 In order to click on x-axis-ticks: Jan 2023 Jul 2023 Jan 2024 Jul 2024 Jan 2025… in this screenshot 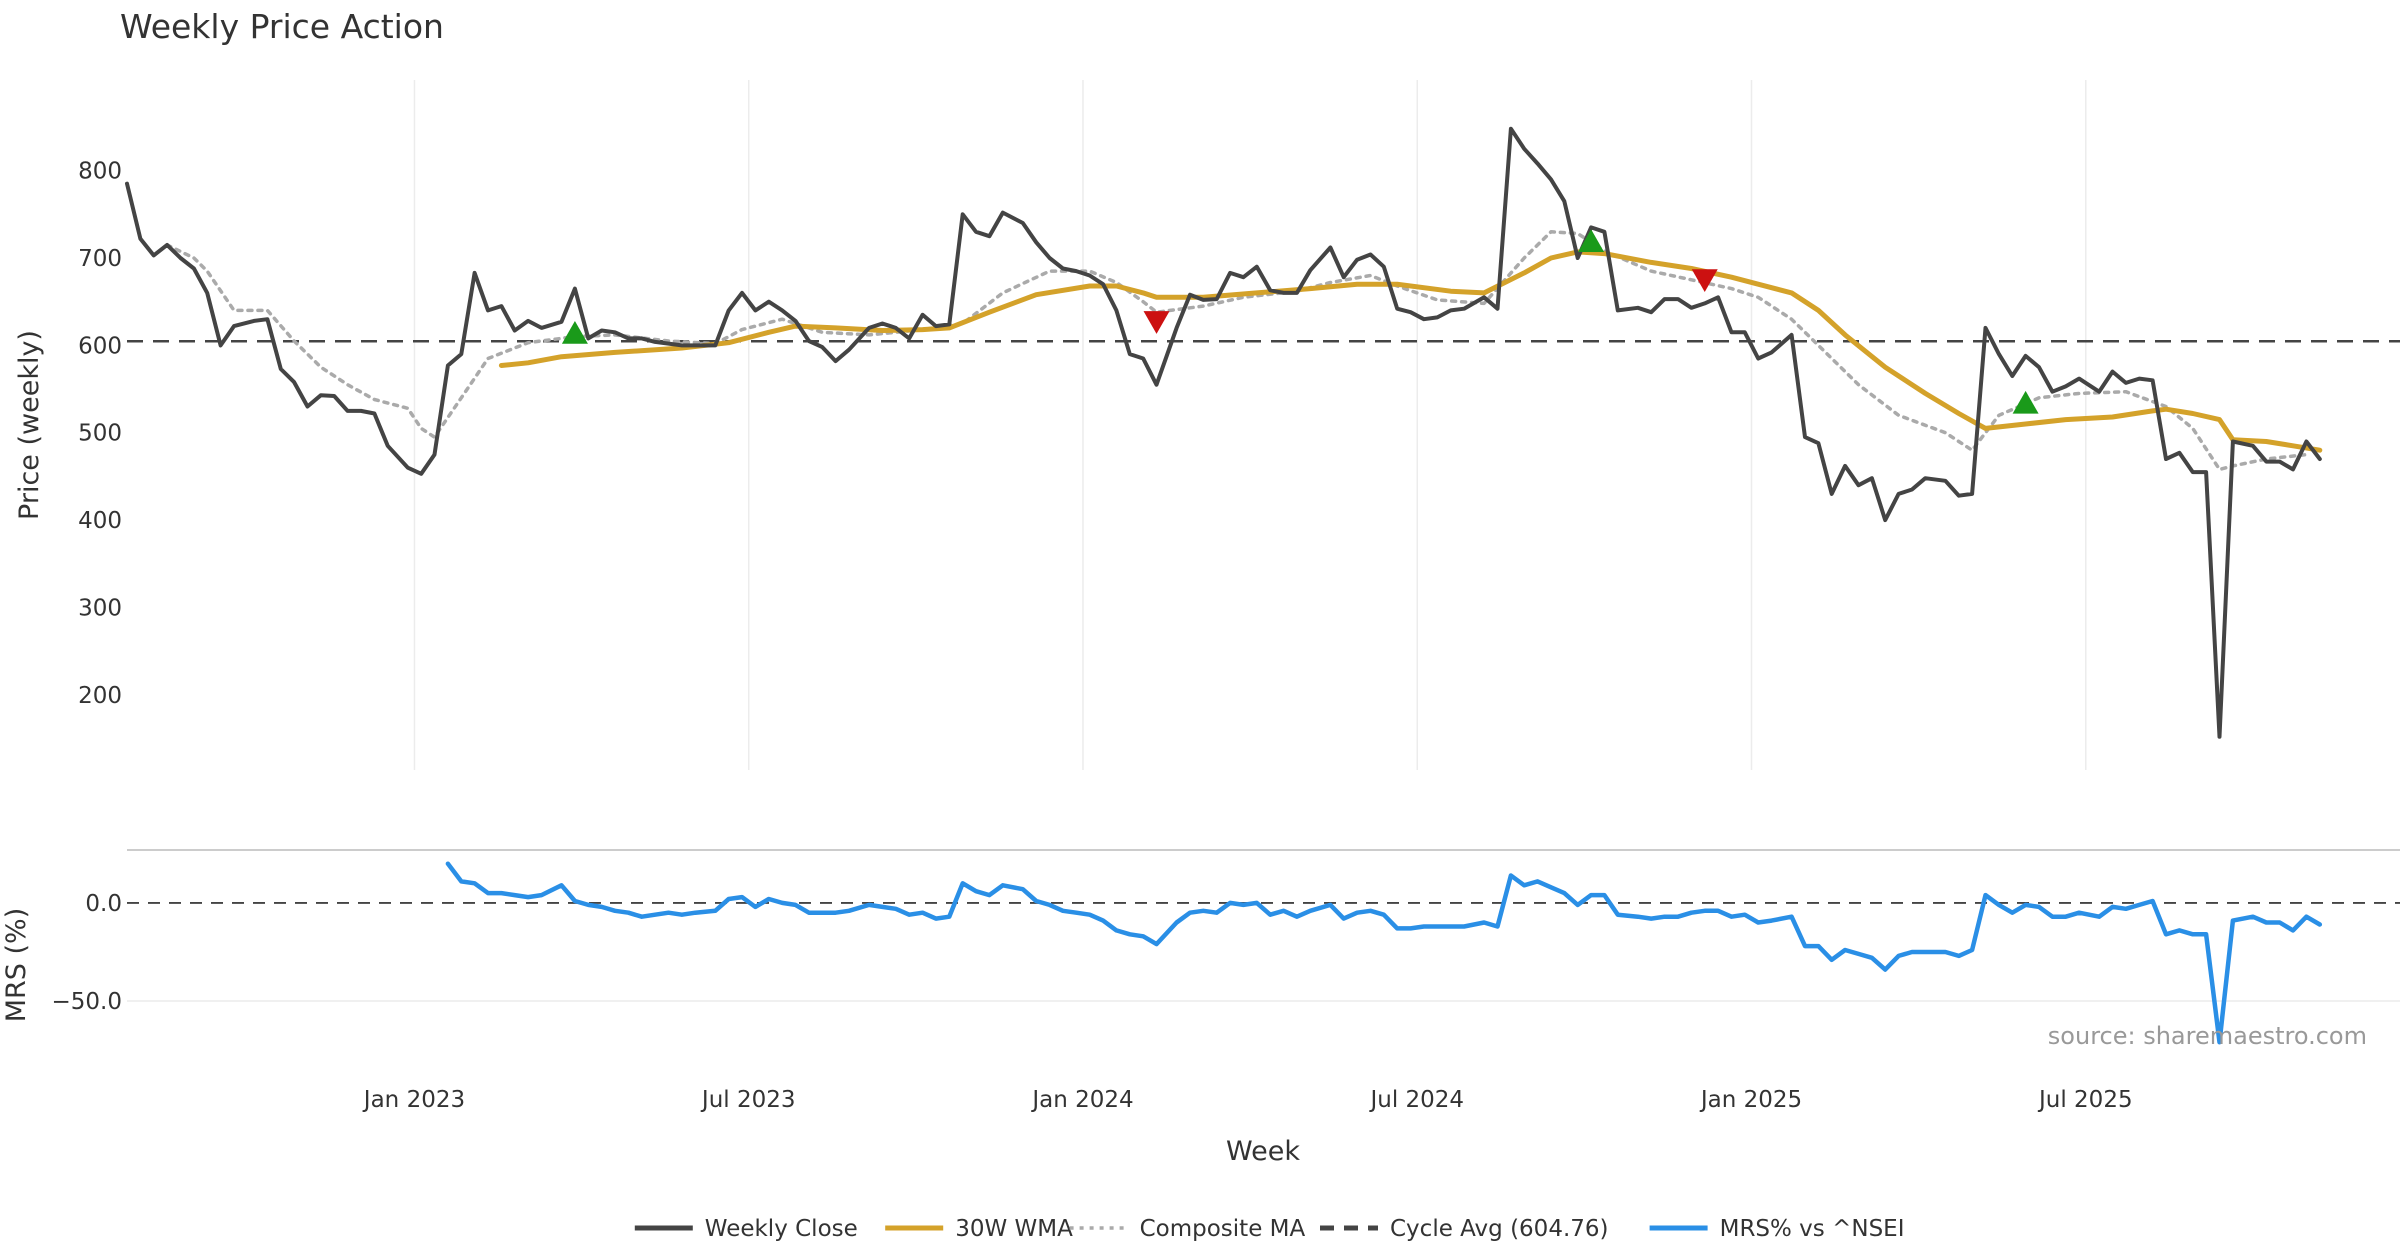, I will do `click(1247, 1100)`.